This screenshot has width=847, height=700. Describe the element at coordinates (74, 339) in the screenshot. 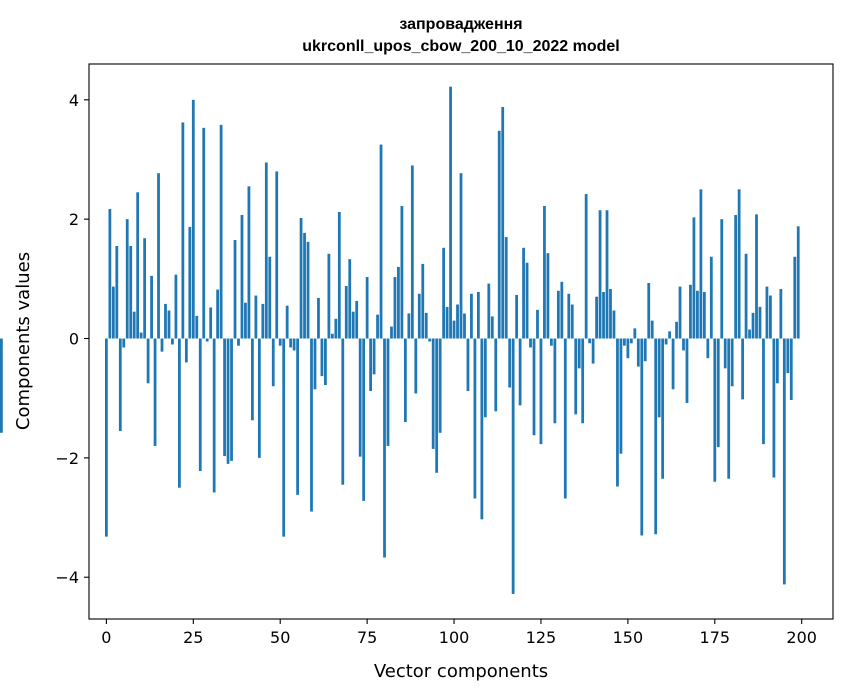

I see `y-tick-label: 0` at that location.